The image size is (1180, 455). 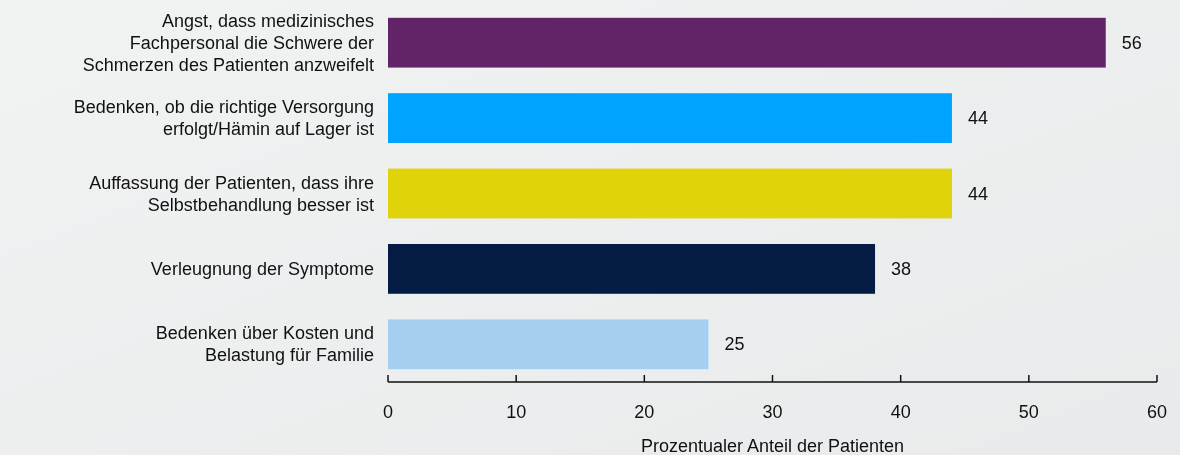 What do you see at coordinates (772, 412) in the screenshot?
I see `x-tick-label: 30` at bounding box center [772, 412].